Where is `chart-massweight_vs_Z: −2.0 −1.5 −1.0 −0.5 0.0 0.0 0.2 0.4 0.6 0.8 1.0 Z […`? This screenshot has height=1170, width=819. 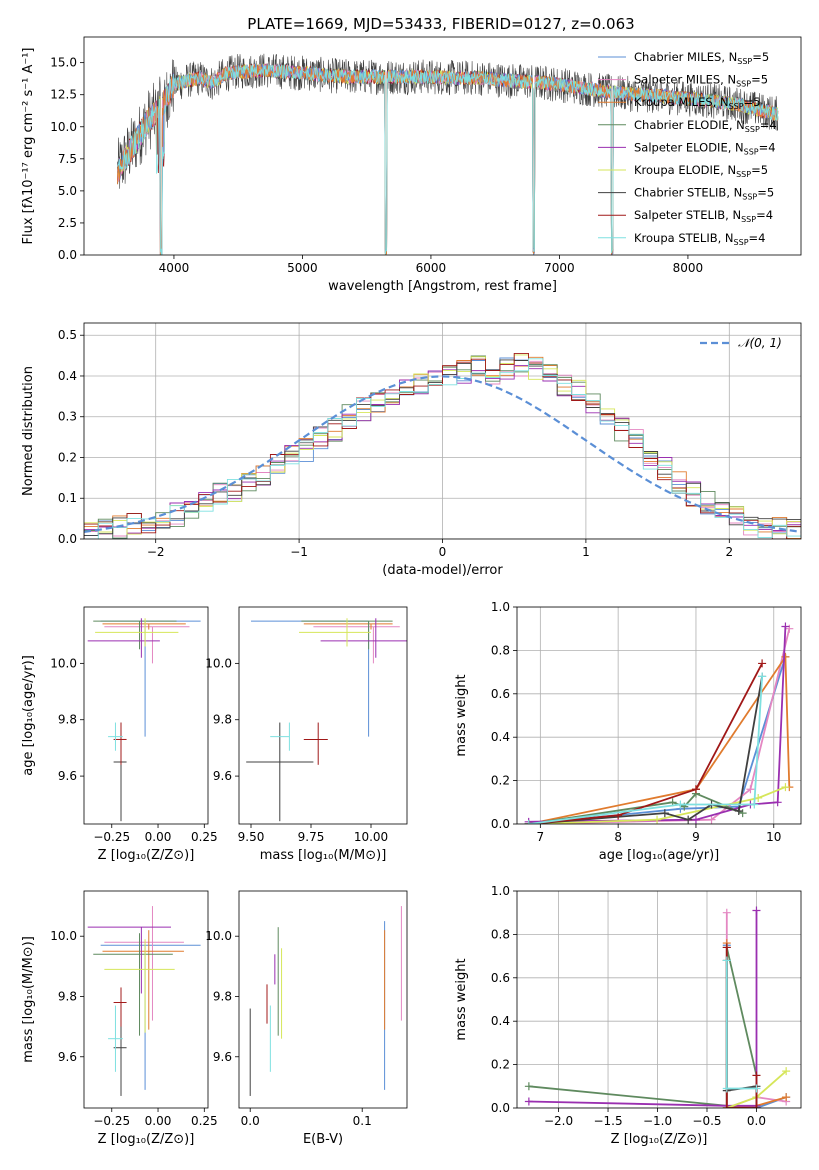 chart-massweight_vs_Z: −2.0 −1.5 −1.0 −0.5 0.0 0.0 0.2 0.4 0.6 0.8 1.0 Z [… is located at coordinates (628, 1015).